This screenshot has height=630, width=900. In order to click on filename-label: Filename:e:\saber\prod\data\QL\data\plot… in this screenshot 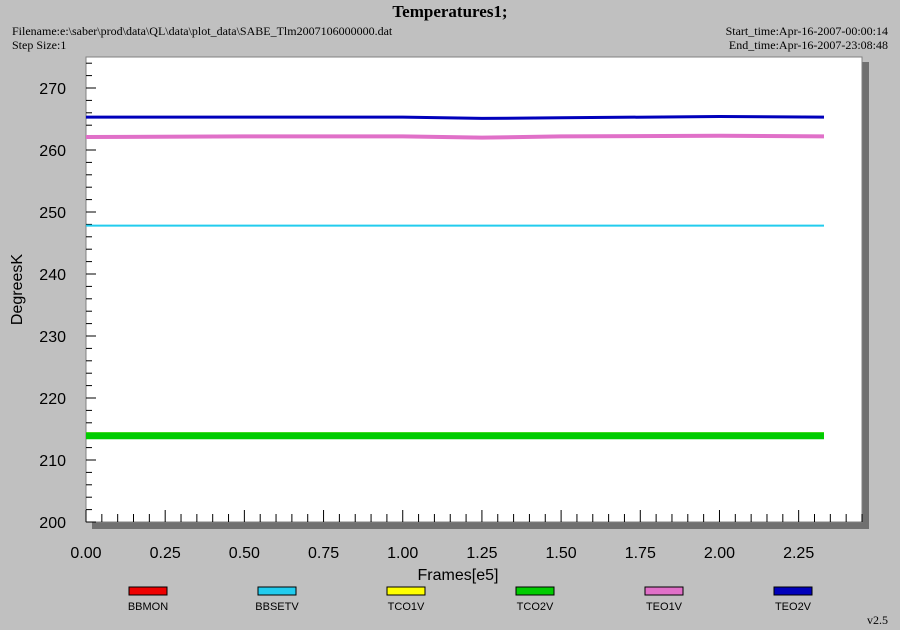, I will do `click(202, 31)`.